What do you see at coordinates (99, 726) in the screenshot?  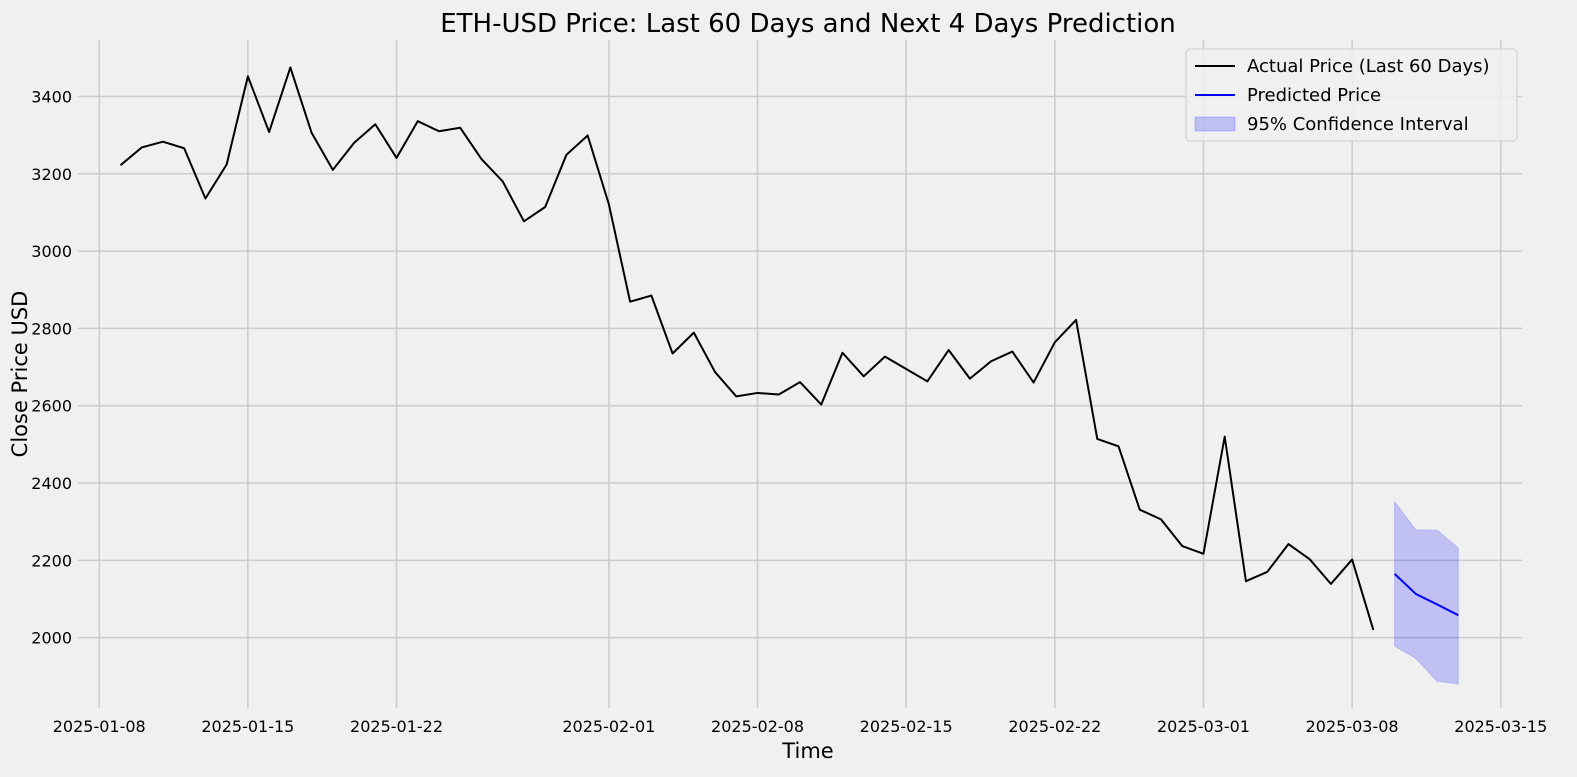 I see `x-tick-label: 2025-01-08` at bounding box center [99, 726].